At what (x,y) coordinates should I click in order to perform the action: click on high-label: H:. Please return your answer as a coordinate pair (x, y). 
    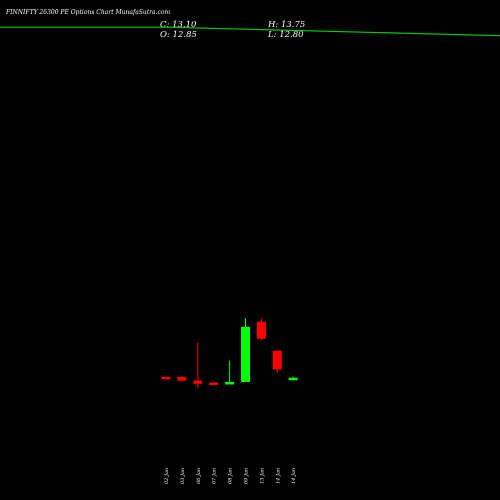
    Looking at the image, I should click on (273, 25).